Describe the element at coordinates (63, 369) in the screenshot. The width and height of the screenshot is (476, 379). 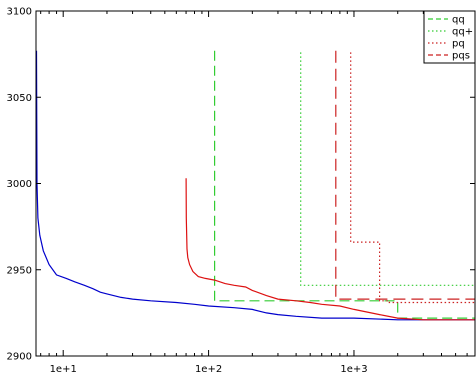
I see `x-tick-label: 1e+1` at that location.